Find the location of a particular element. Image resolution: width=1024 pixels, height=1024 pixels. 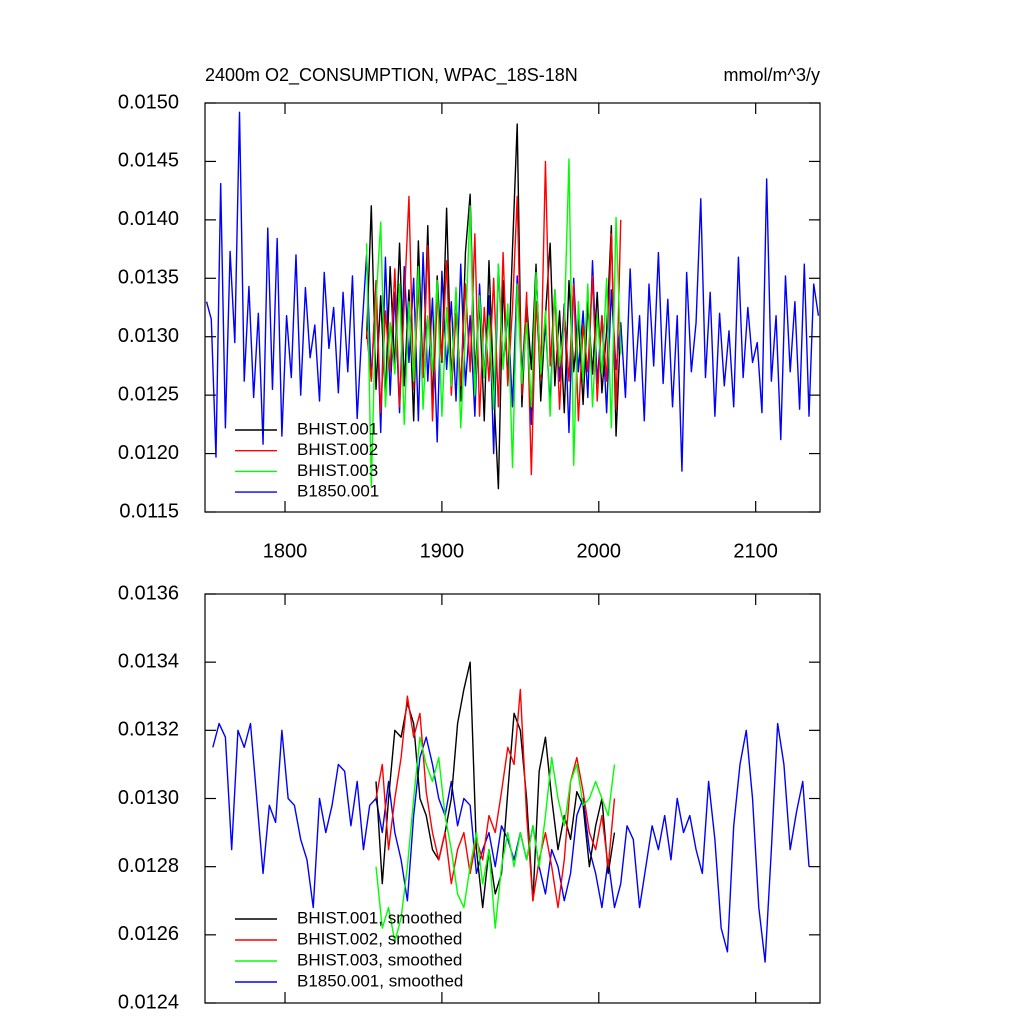

legend-label: BHIST.003 is located at coordinates (337, 470).